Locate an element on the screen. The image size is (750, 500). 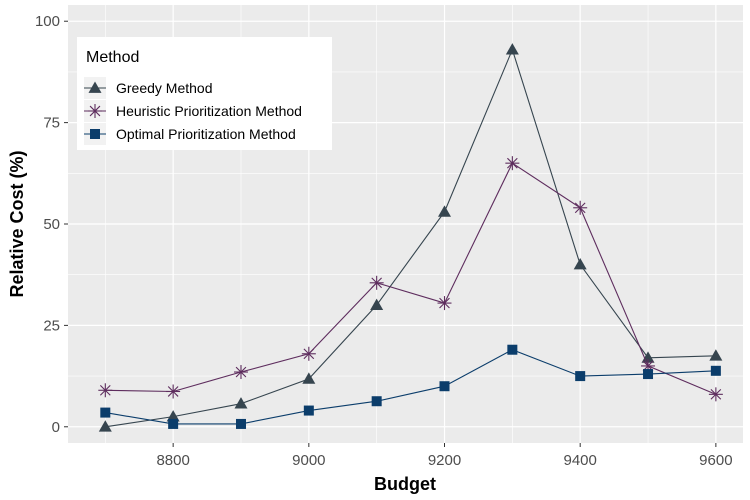
y-tick-label: 100 is located at coordinates (47, 21).